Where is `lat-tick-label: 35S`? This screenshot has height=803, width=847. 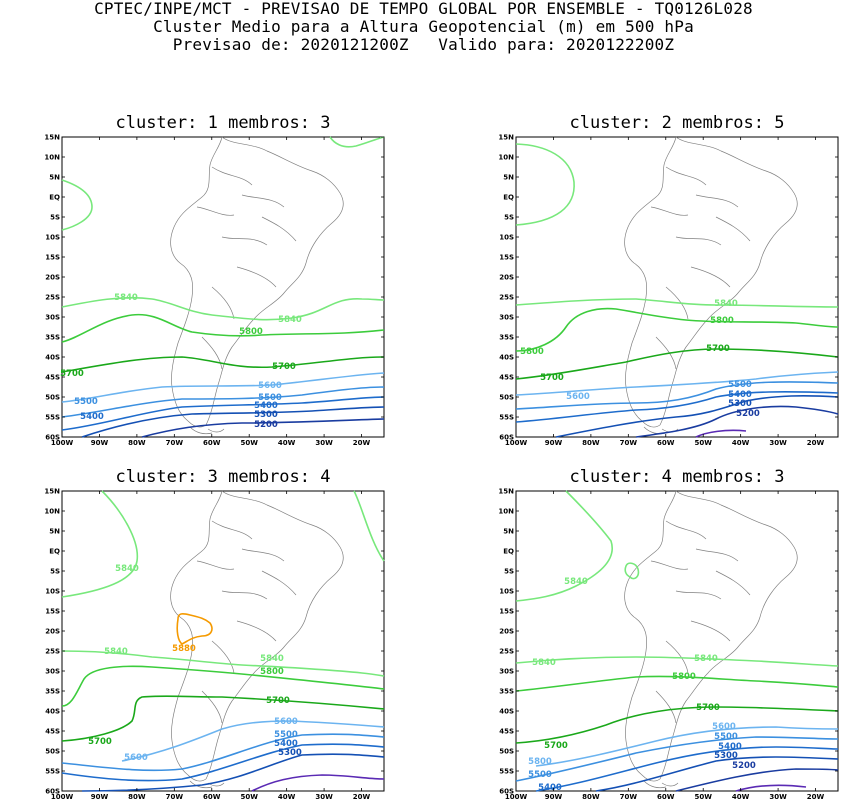
lat-tick-label: 35S is located at coordinates (506, 338).